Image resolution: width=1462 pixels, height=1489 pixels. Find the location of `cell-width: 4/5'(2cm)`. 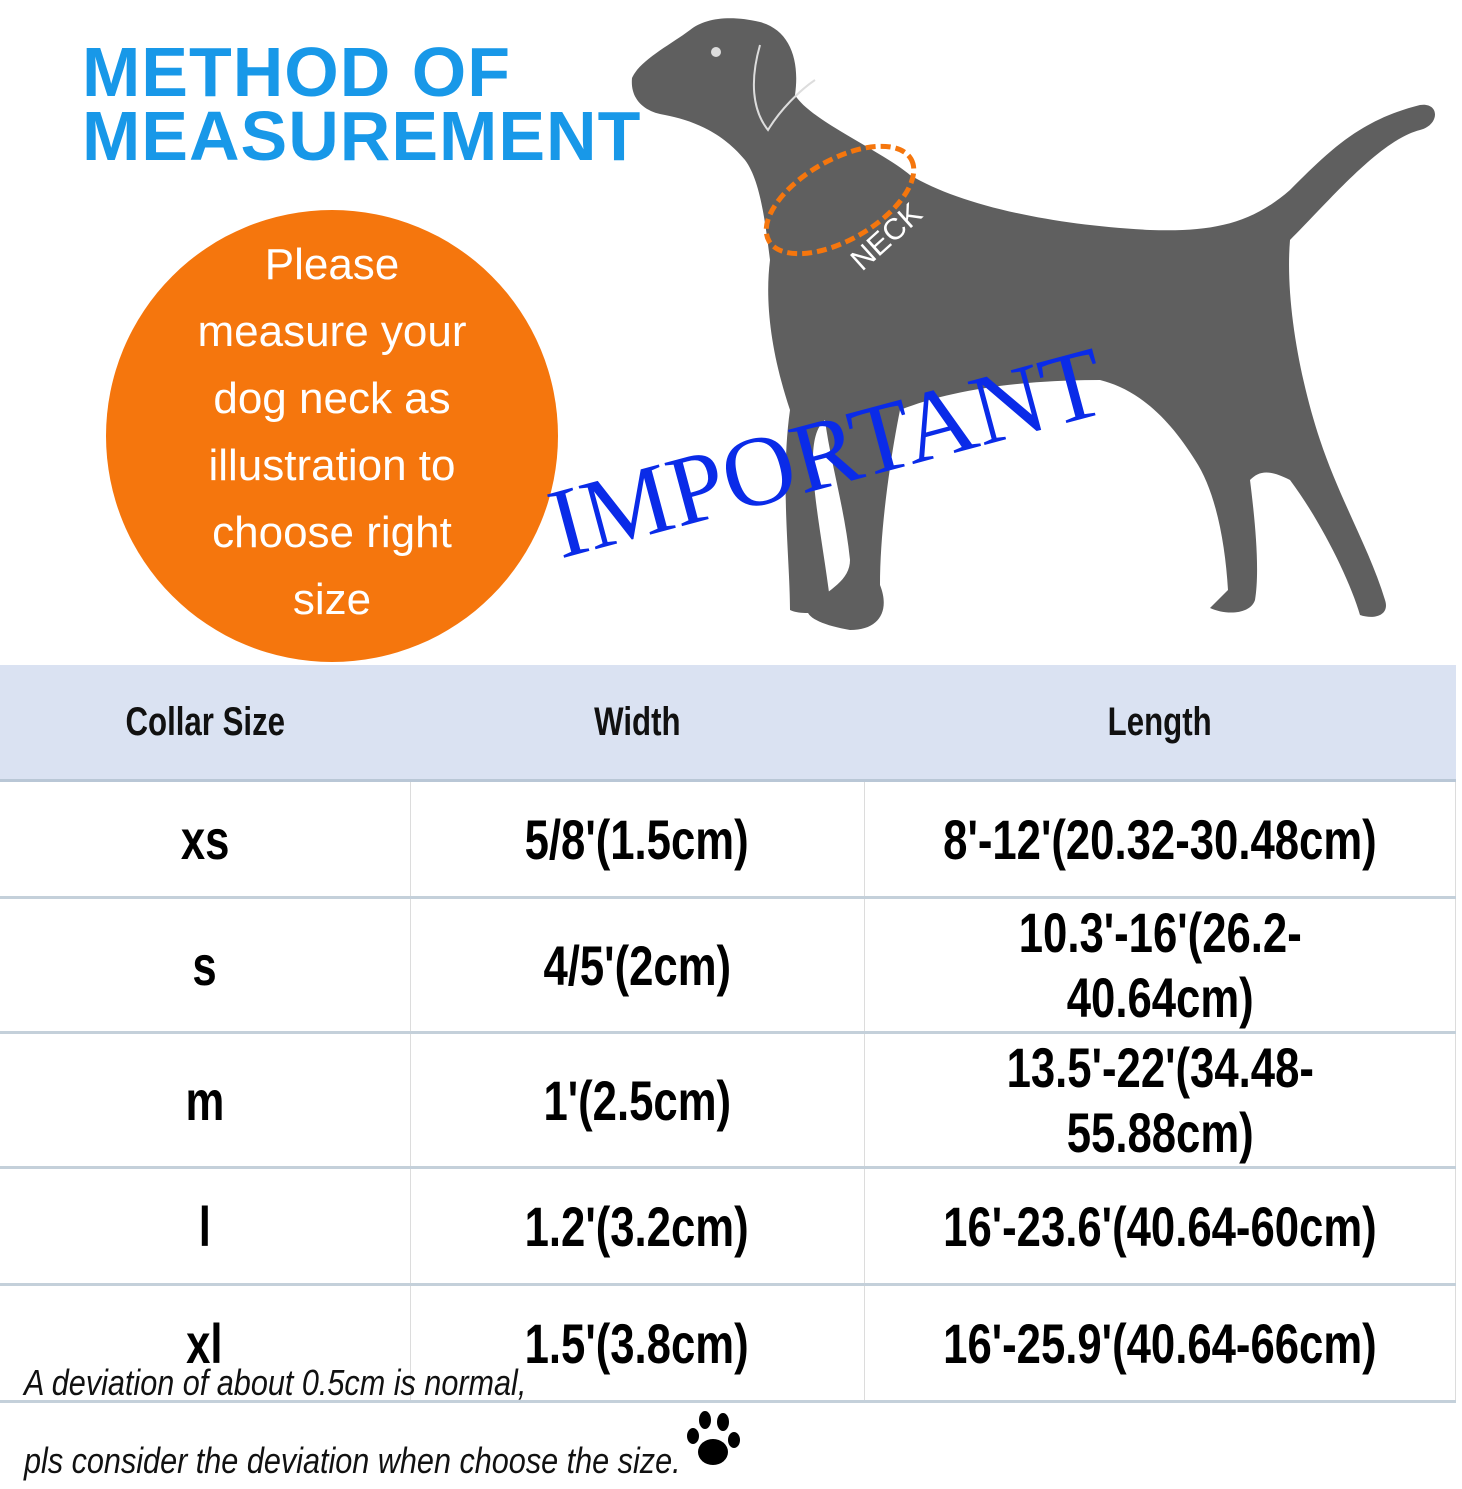

cell-width: 4/5'(2cm) is located at coordinates (637, 965).